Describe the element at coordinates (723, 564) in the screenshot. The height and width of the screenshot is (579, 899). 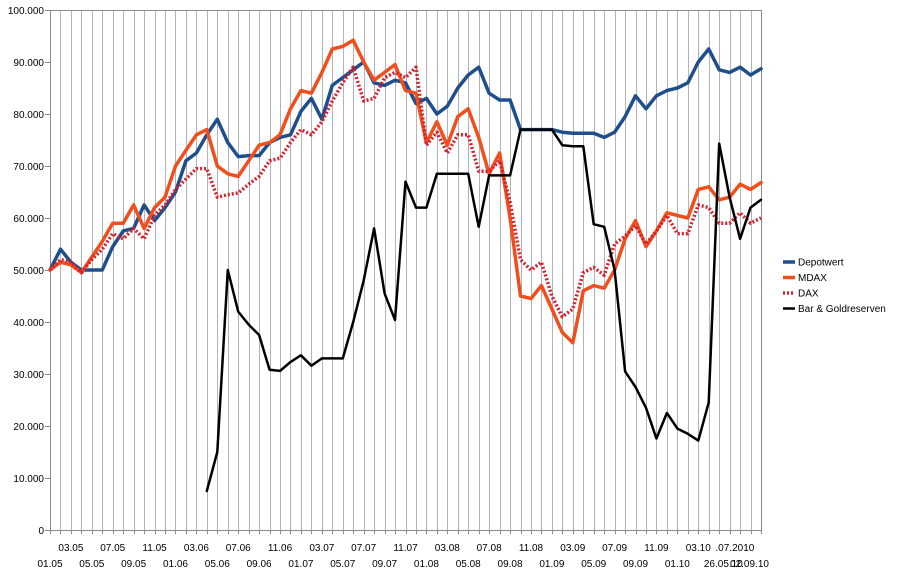
I see `x-tick-label-lower: 26.05.10` at that location.